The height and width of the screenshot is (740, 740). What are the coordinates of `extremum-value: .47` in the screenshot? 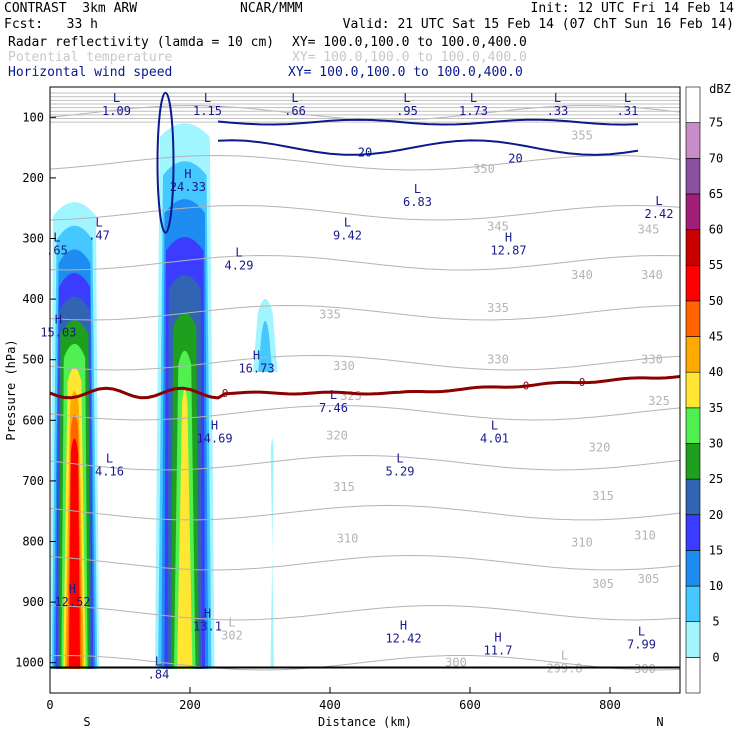 It's located at (99, 235).